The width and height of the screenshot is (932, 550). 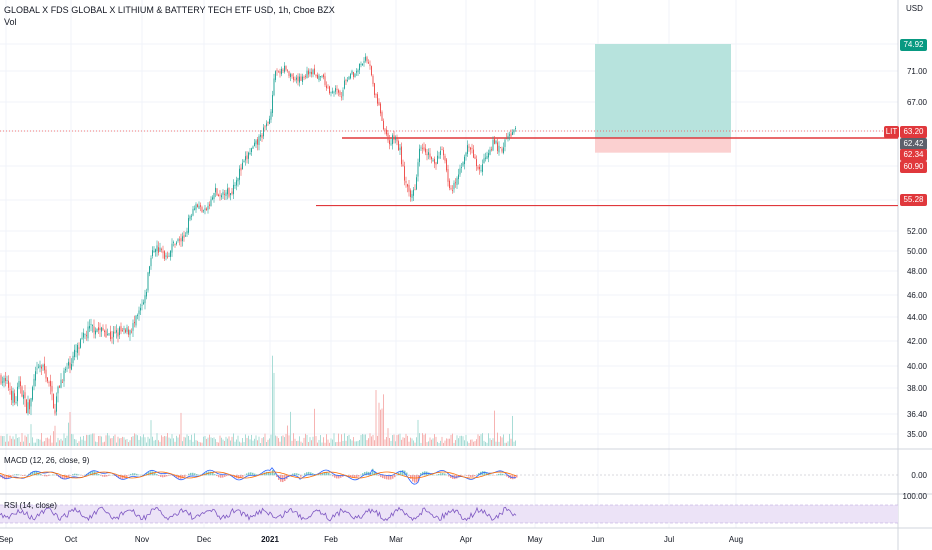 I want to click on target-zone, so click(x=663, y=91).